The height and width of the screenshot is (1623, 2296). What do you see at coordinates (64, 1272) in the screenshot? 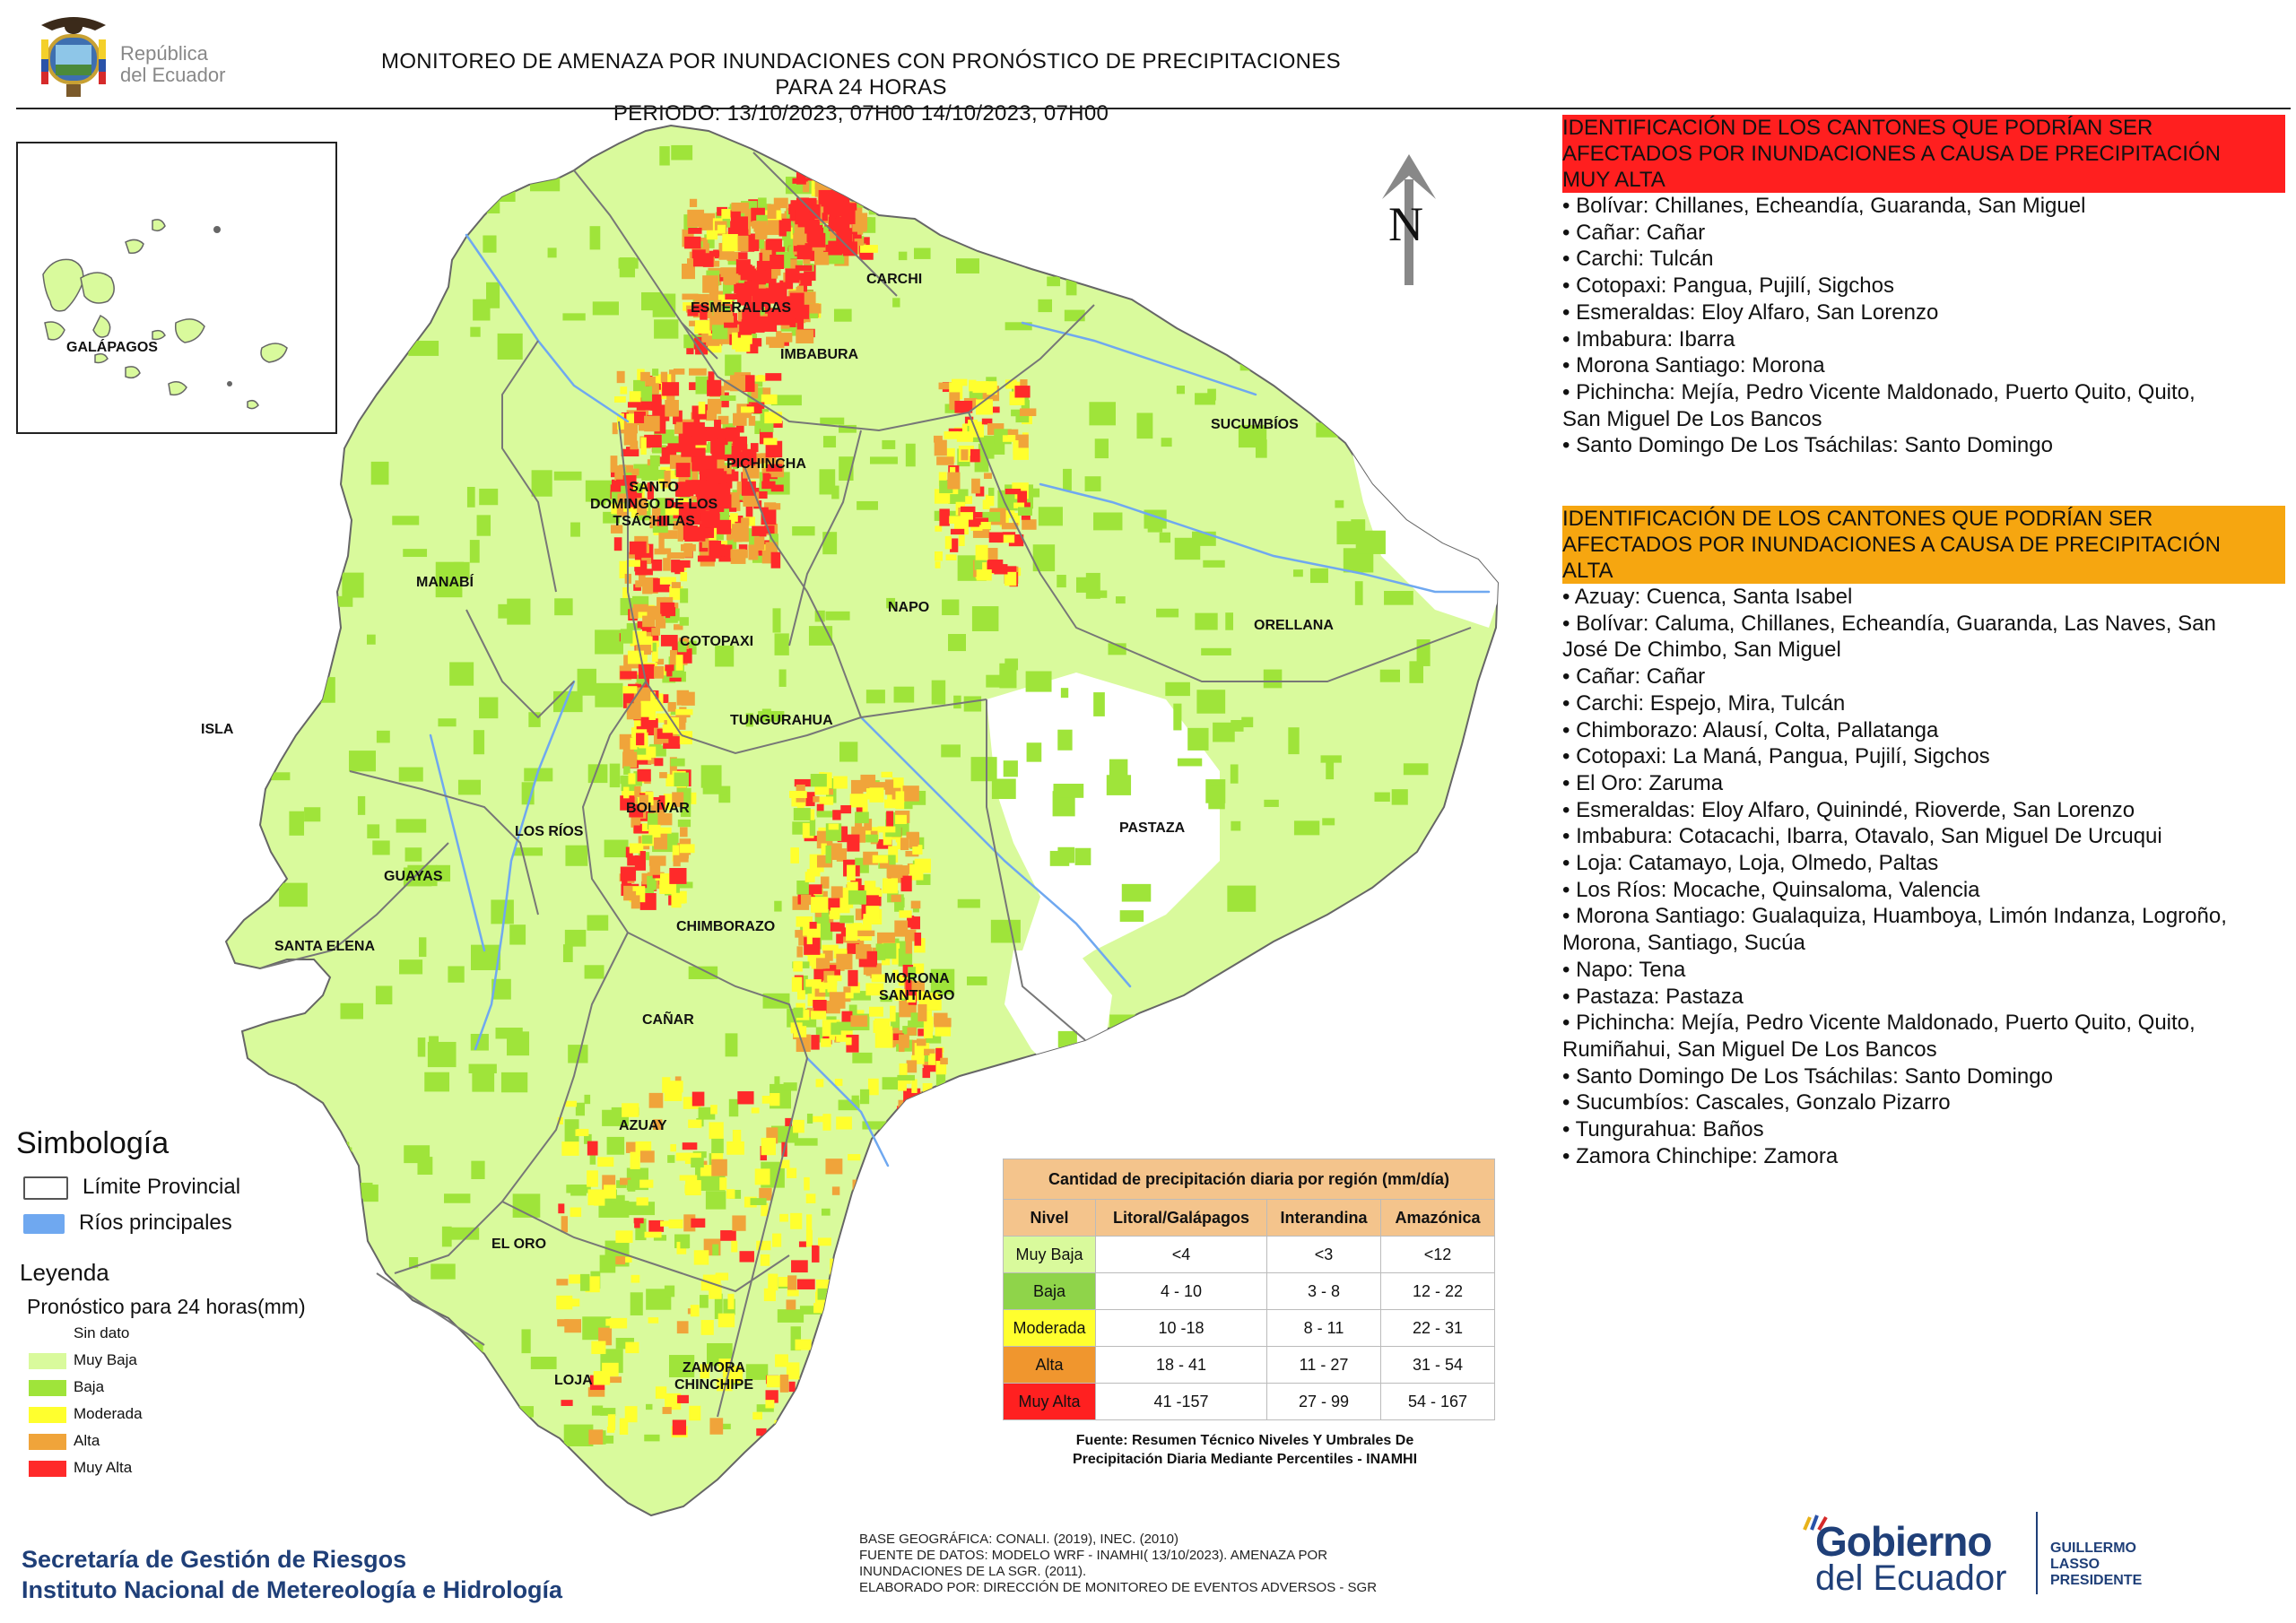
I see `leyenda-title: Leyenda` at bounding box center [64, 1272].